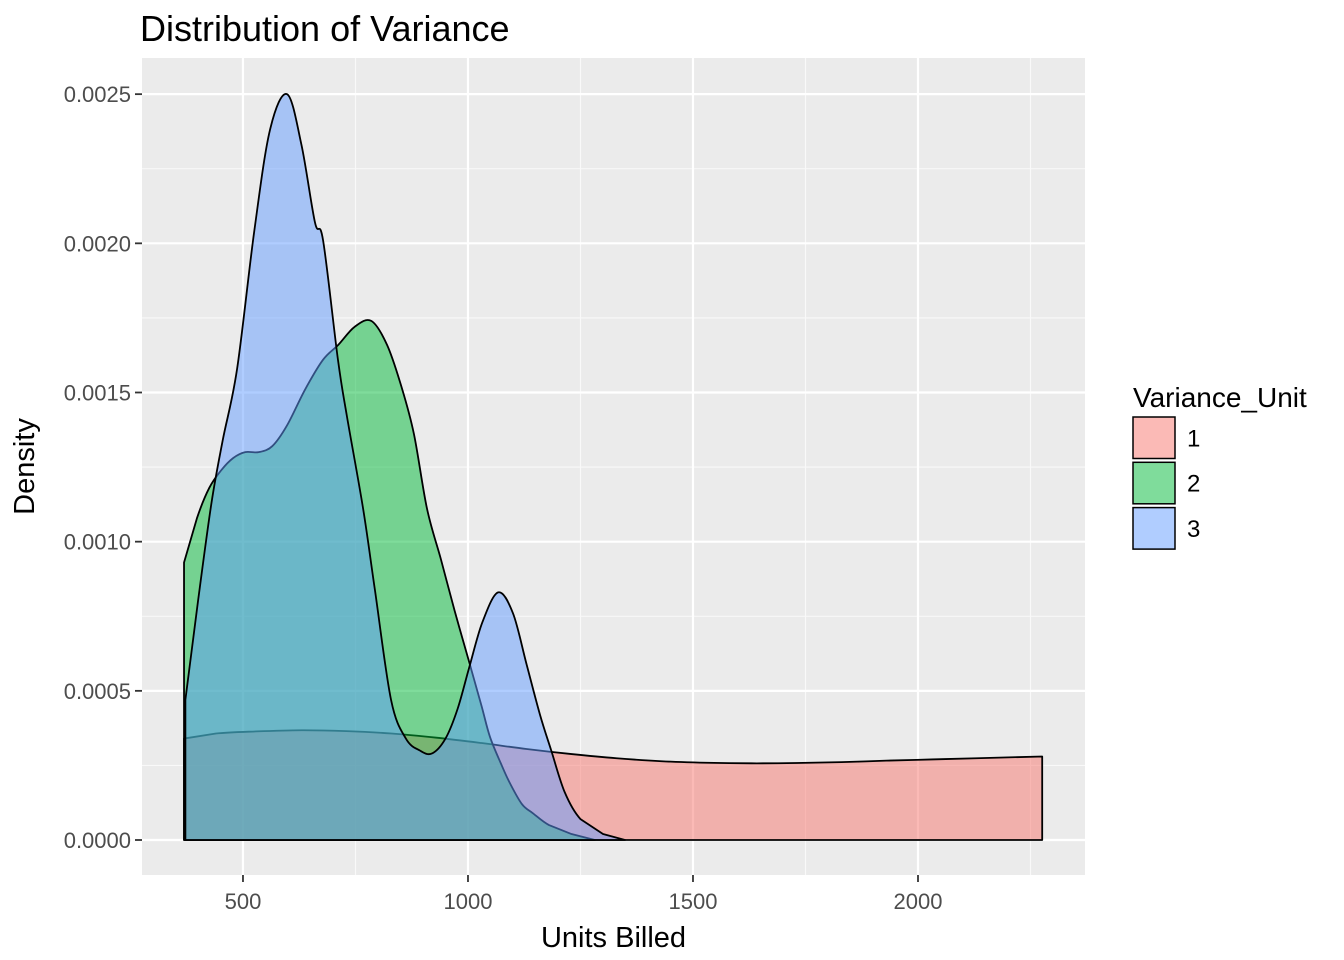 This screenshot has width=1344, height=960. What do you see at coordinates (1219, 466) in the screenshot?
I see `legend: Variance_Unit 1 2 3` at bounding box center [1219, 466].